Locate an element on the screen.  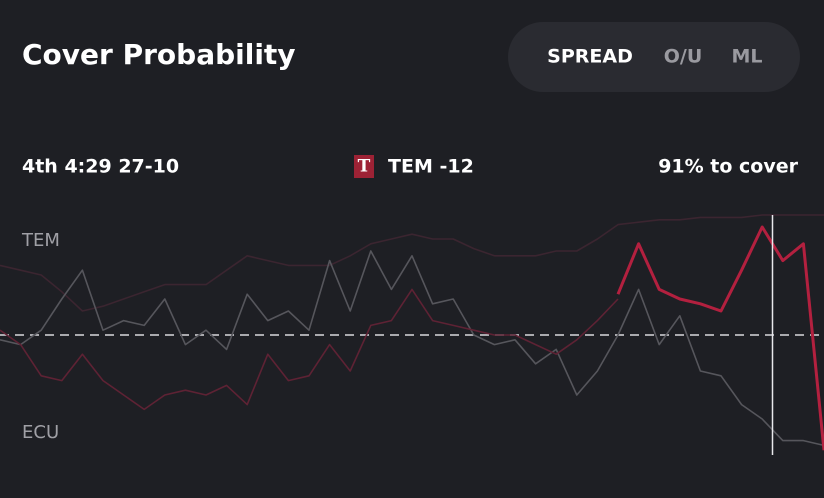
cover-probability: 91% to cover is located at coordinates (728, 167).